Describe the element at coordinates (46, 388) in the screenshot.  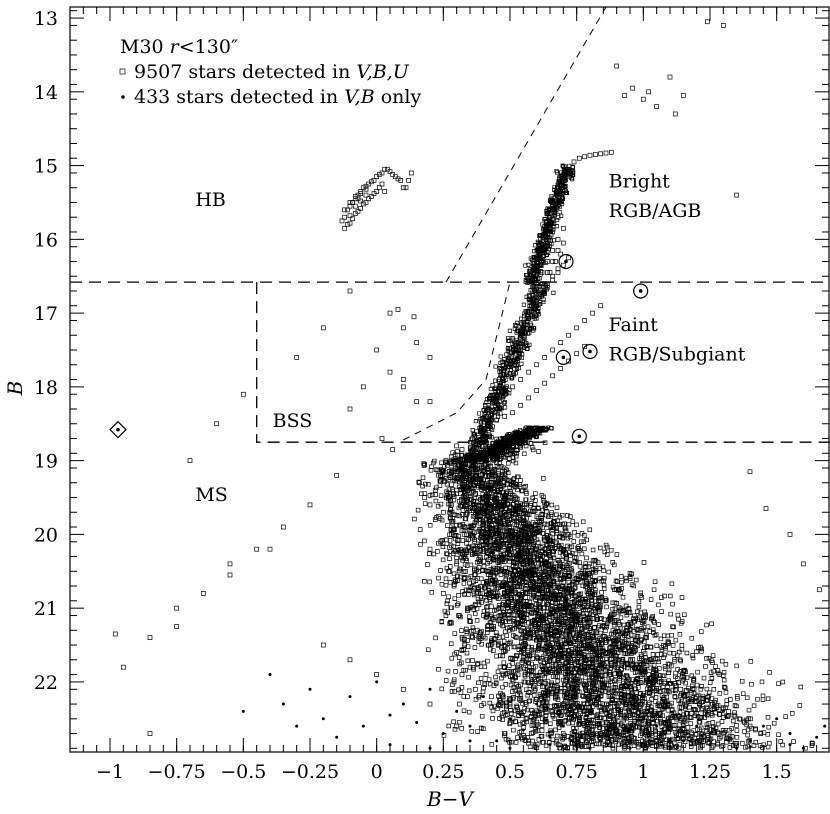
I see `y-tick-label: 18` at that location.